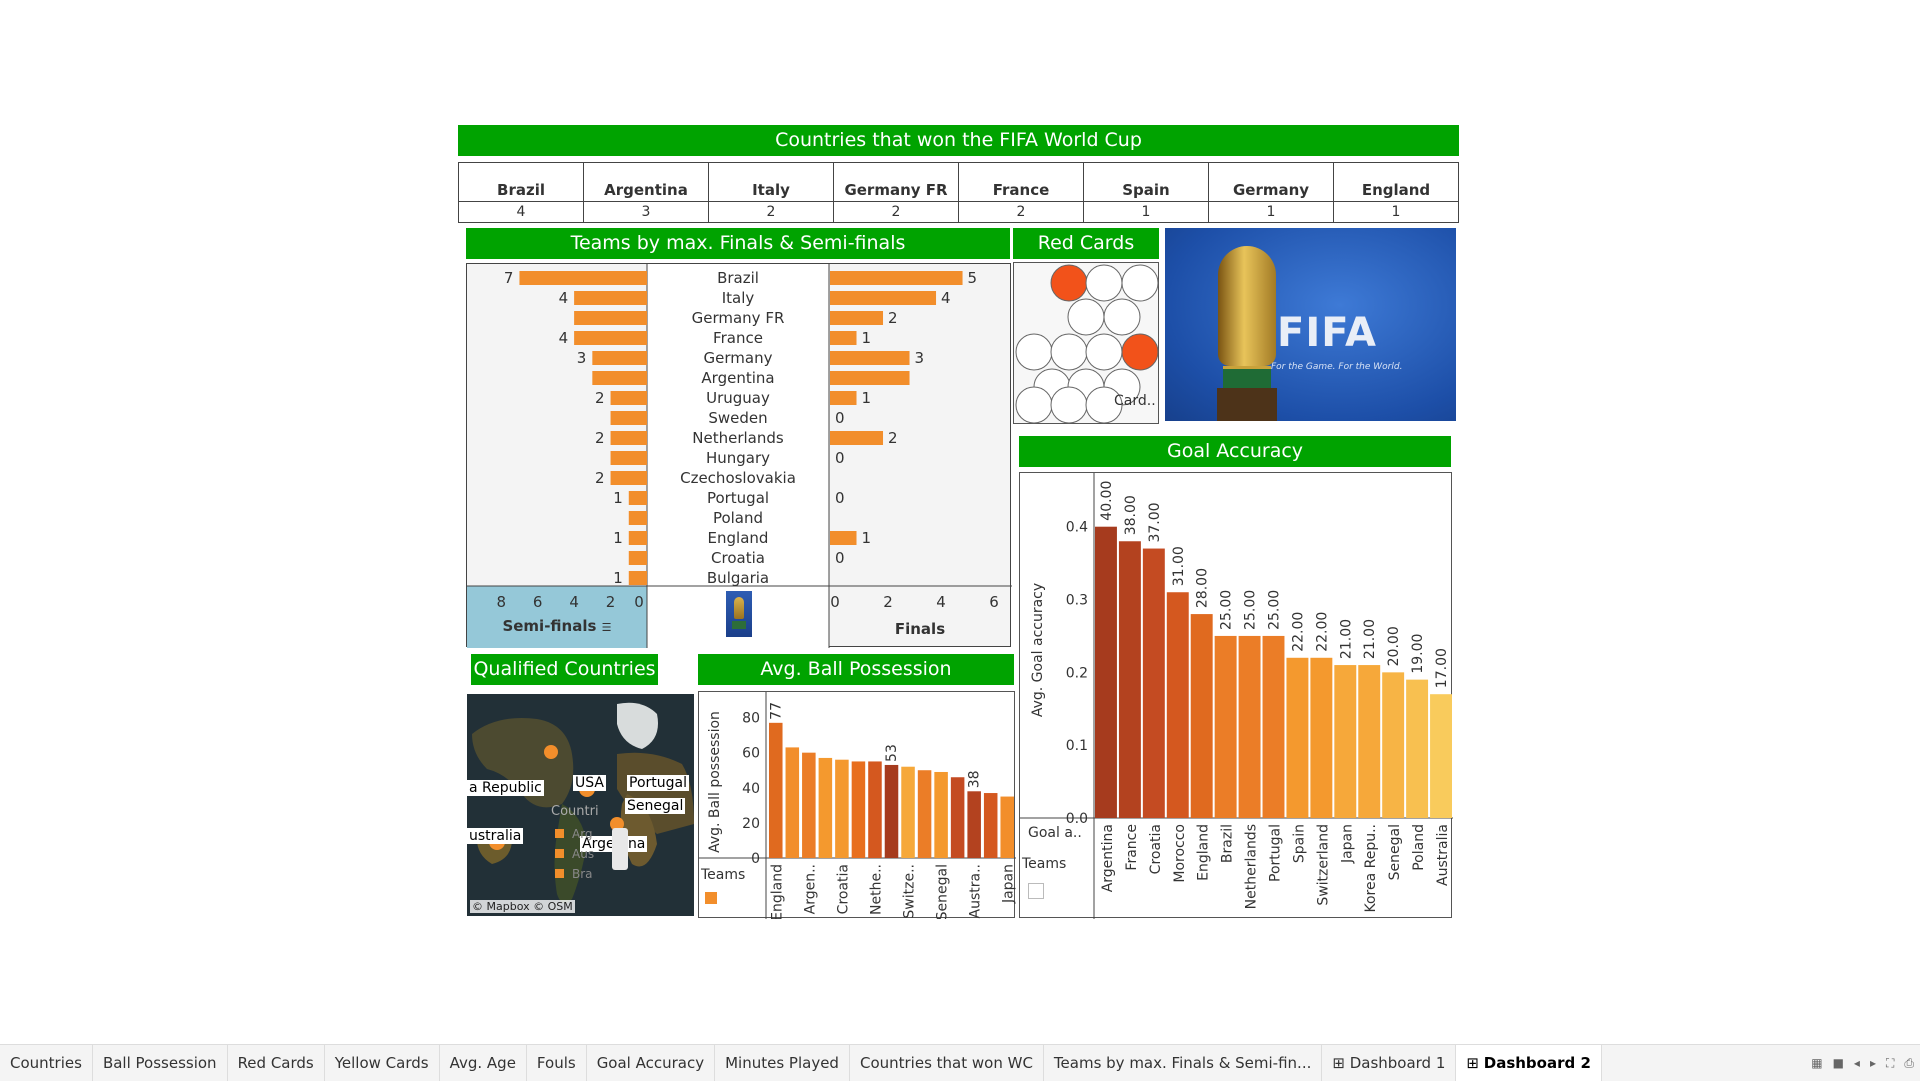 Image resolution: width=1920 pixels, height=1081 pixels. What do you see at coordinates (1021, 192) in the screenshot?
I see `winner-column: France 2` at bounding box center [1021, 192].